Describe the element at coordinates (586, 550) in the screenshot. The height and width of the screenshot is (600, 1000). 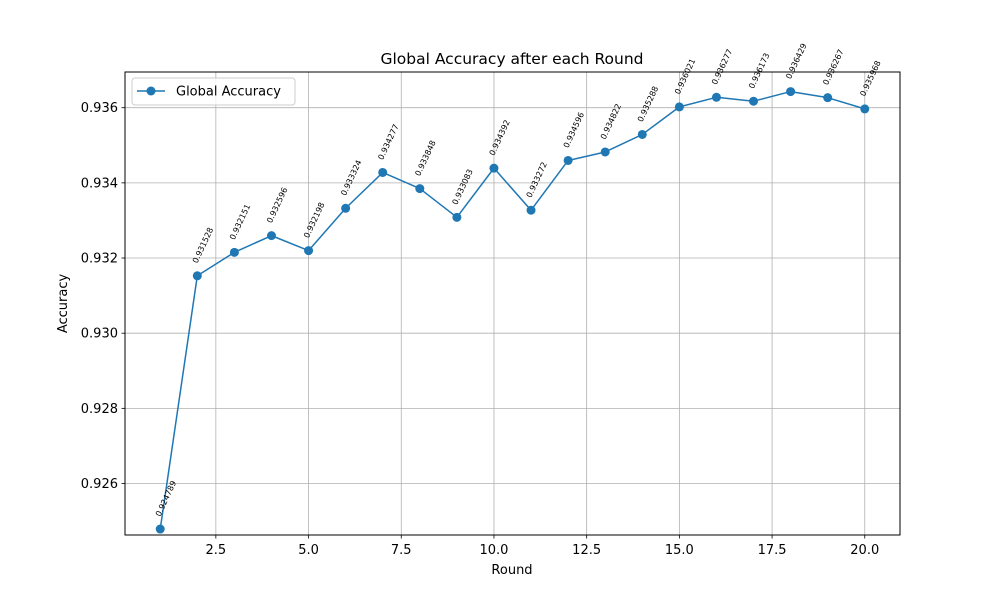
I see `x-tick-label: 12.5` at that location.